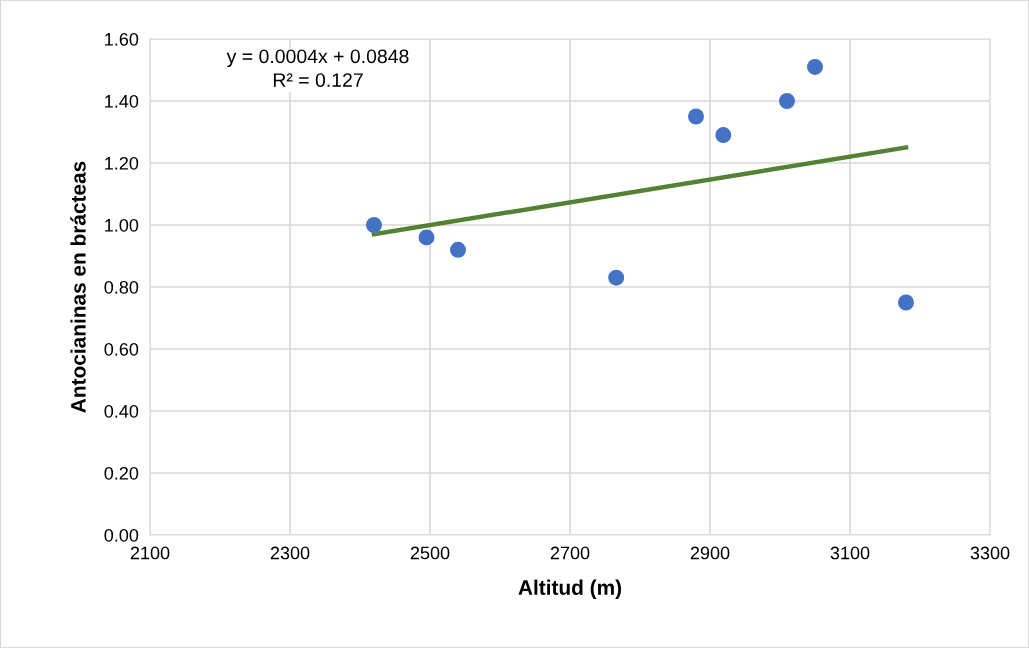  I want to click on y-tick-label: 1.00, so click(122, 225).